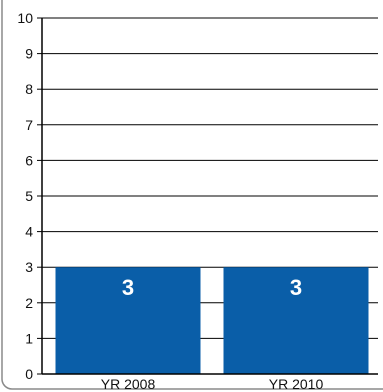 This screenshot has height=392, width=383. What do you see at coordinates (212, 384) in the screenshot?
I see `x-category-labels: YR 2008 YR 2010` at bounding box center [212, 384].